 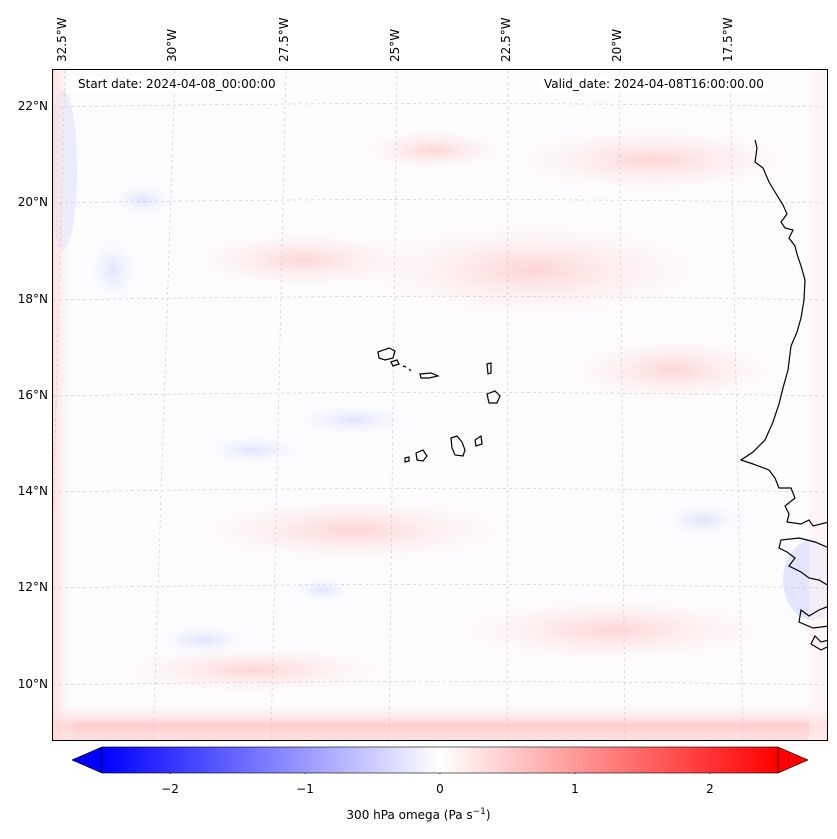 What do you see at coordinates (284, 39) in the screenshot?
I see `lon-label-27-5w: 27.5°W` at bounding box center [284, 39].